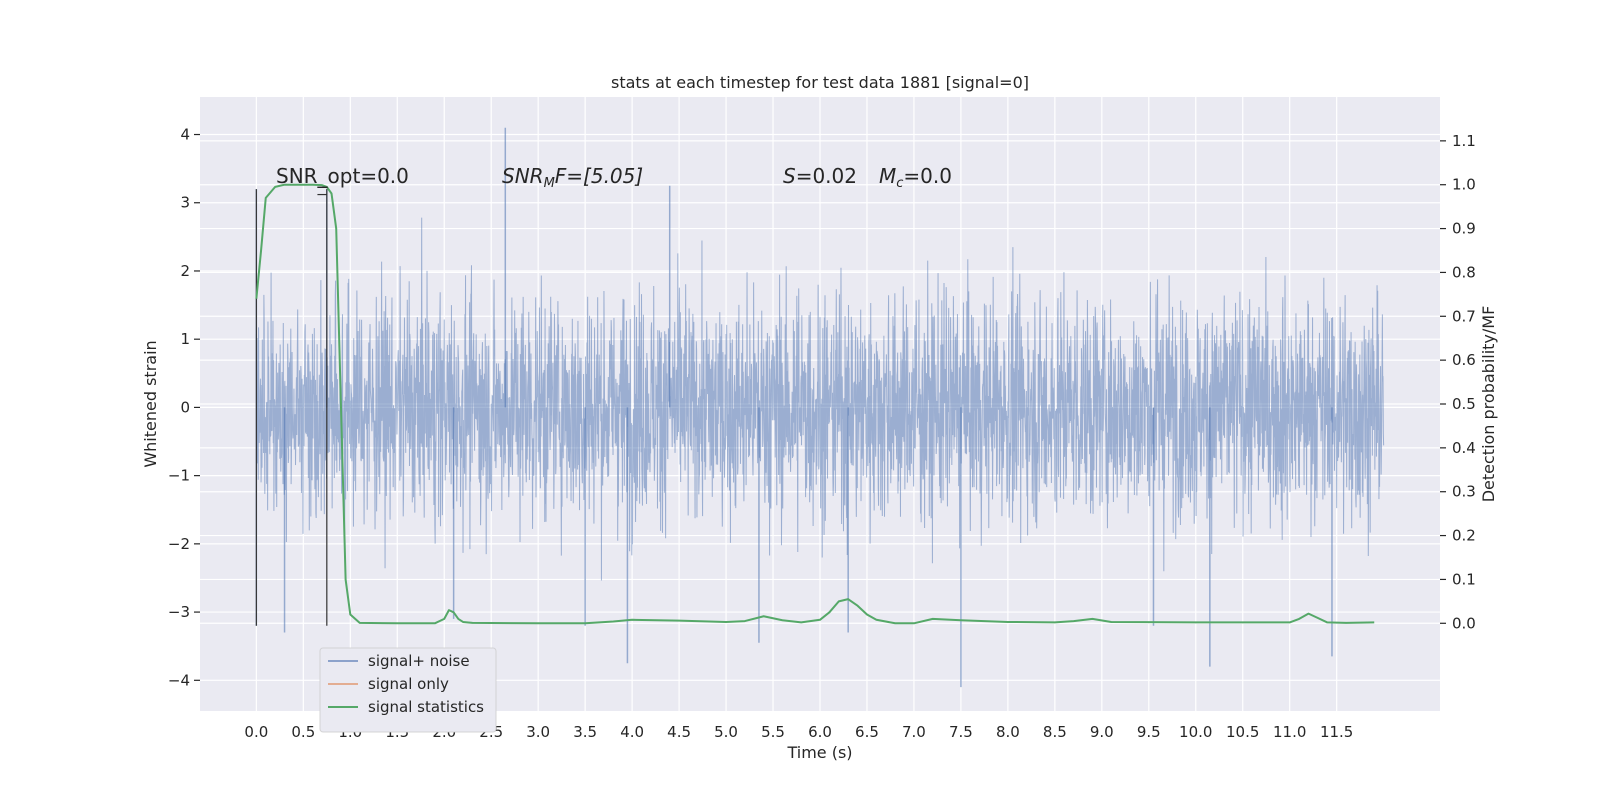  I want to click on s-symbol: S, so click(789, 176).